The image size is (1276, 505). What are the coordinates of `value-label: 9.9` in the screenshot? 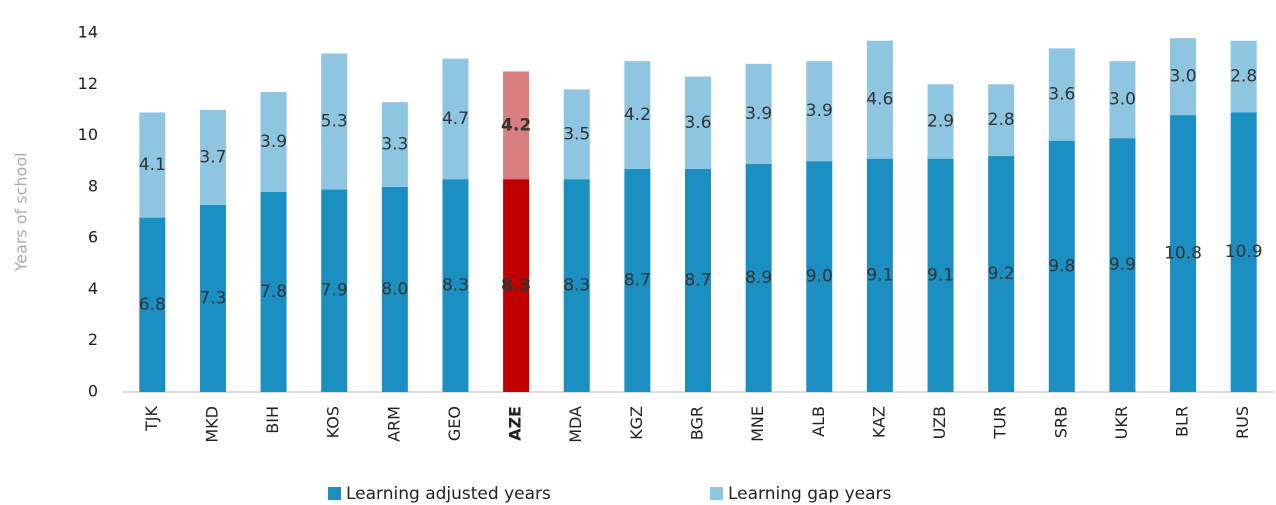 It's located at (1122, 265).